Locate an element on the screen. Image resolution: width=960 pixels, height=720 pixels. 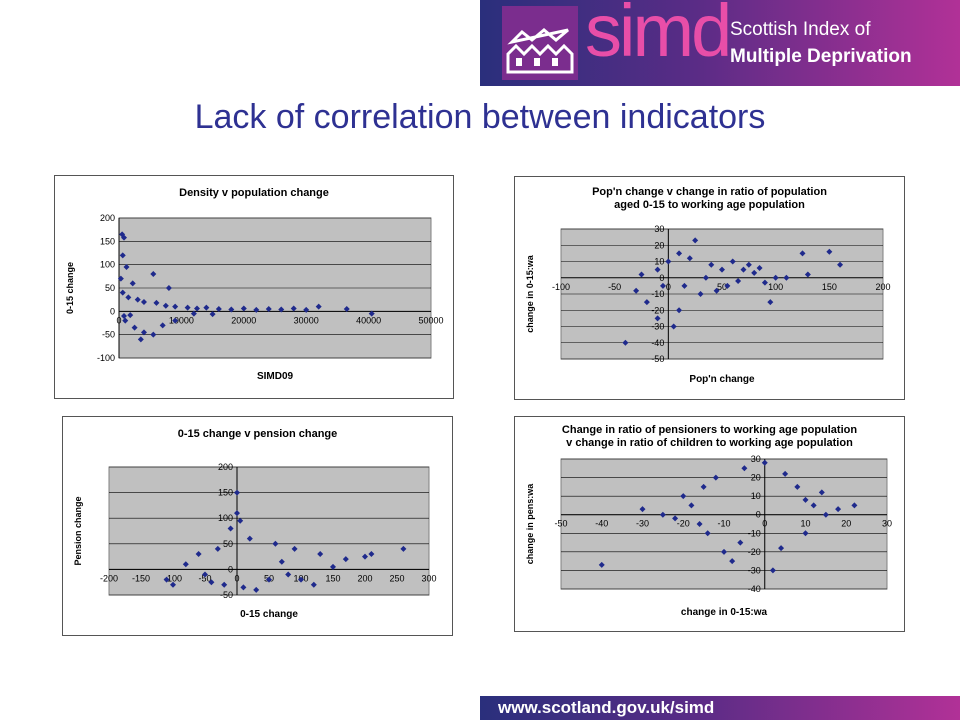
x-tick-label: 10000 is located at coordinates (181, 320).